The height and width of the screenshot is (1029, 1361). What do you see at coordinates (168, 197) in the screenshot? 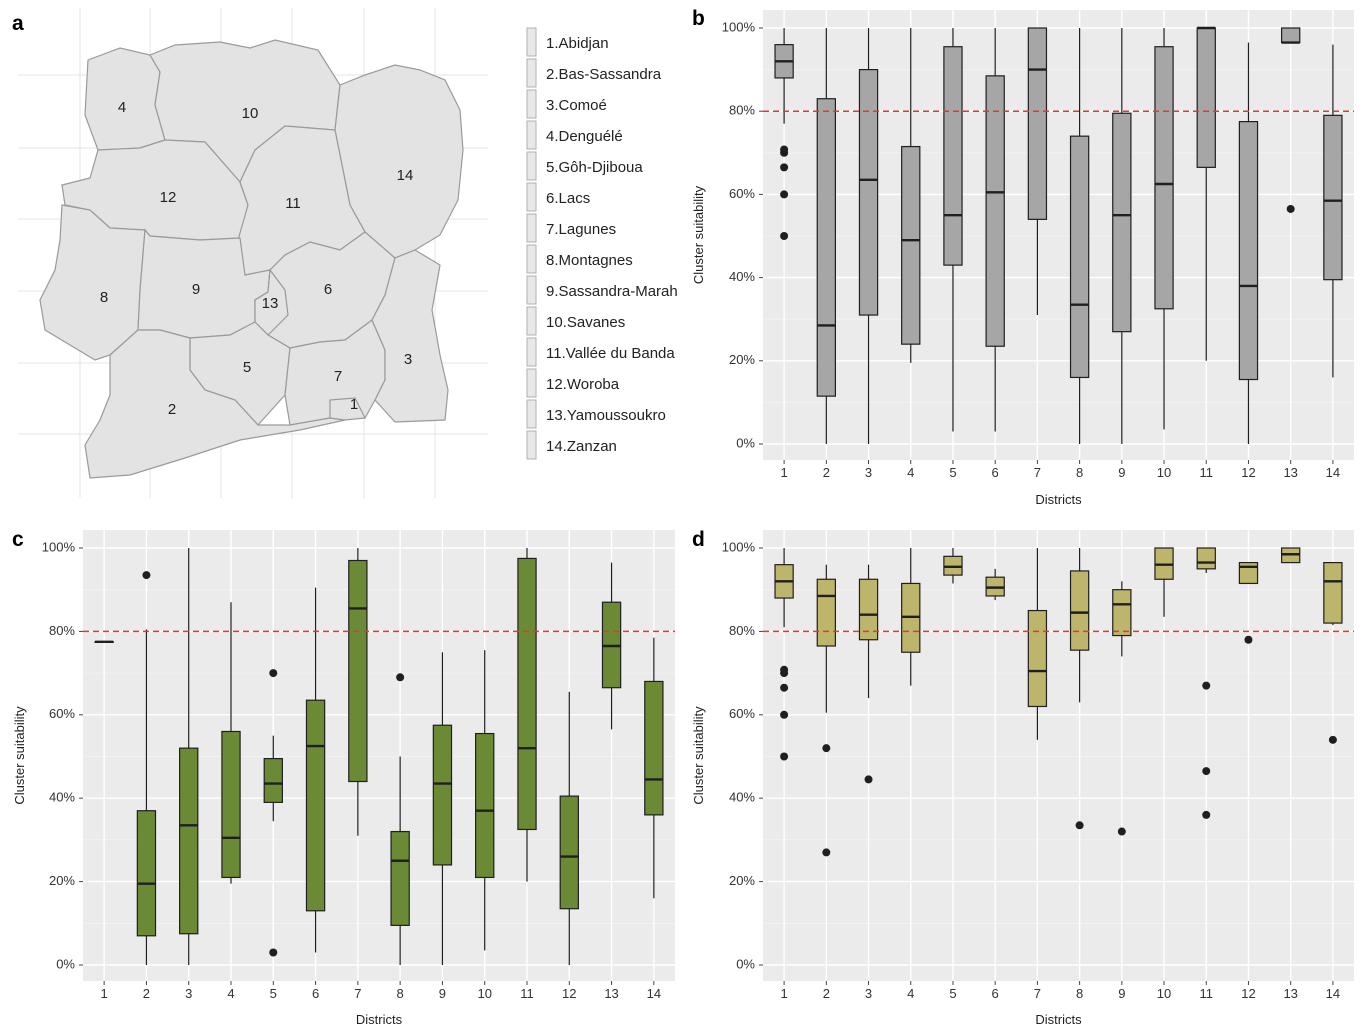
I see `map-district-label: 12` at bounding box center [168, 197].